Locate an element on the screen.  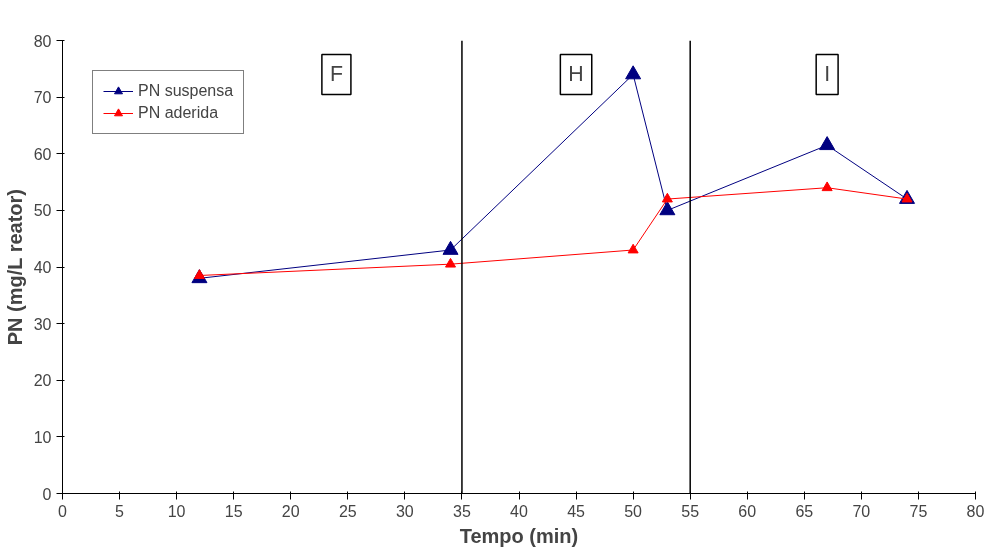
y-tick-label: 80 is located at coordinates (42, 41).